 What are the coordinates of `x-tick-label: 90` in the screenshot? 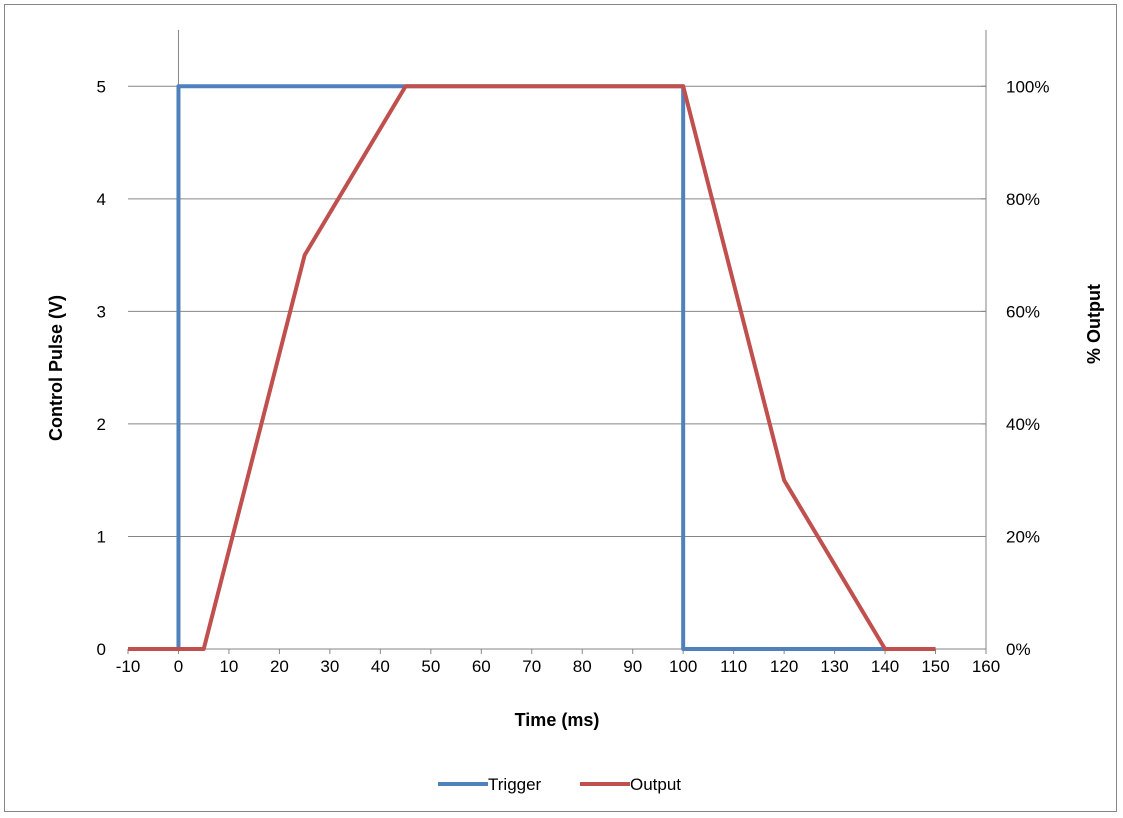 It's located at (632, 666).